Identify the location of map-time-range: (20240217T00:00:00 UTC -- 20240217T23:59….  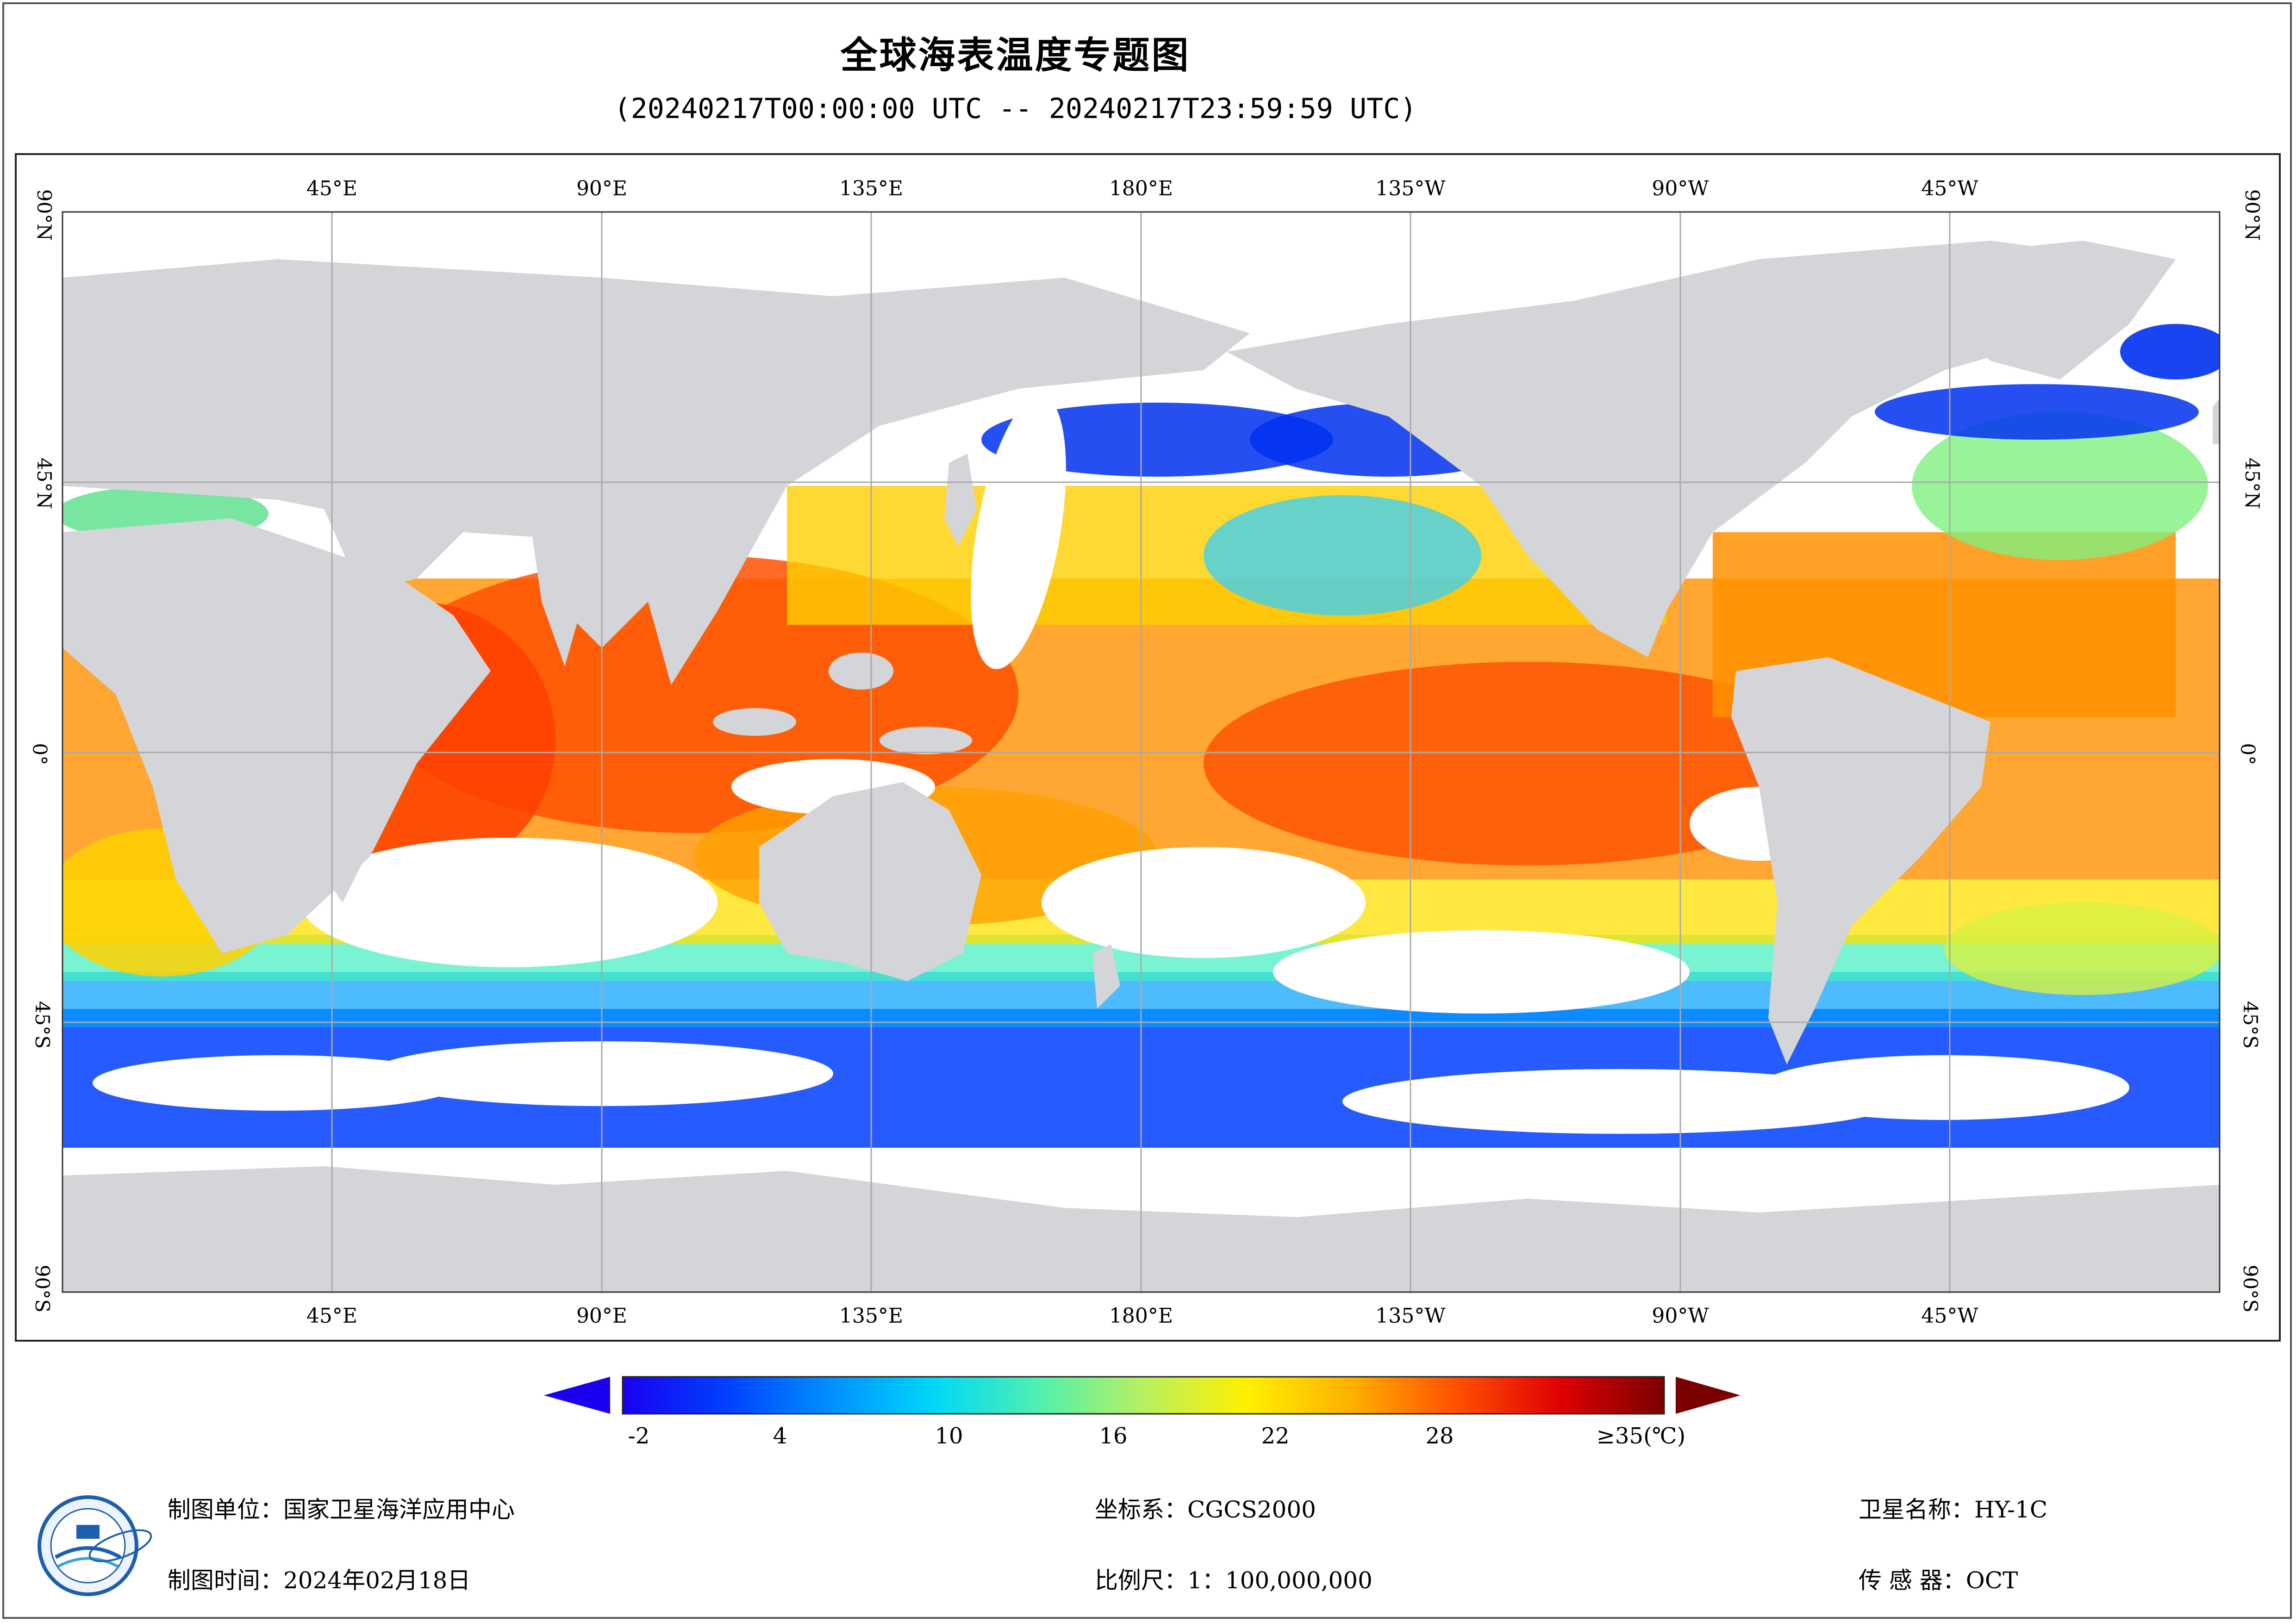
(1015, 109).